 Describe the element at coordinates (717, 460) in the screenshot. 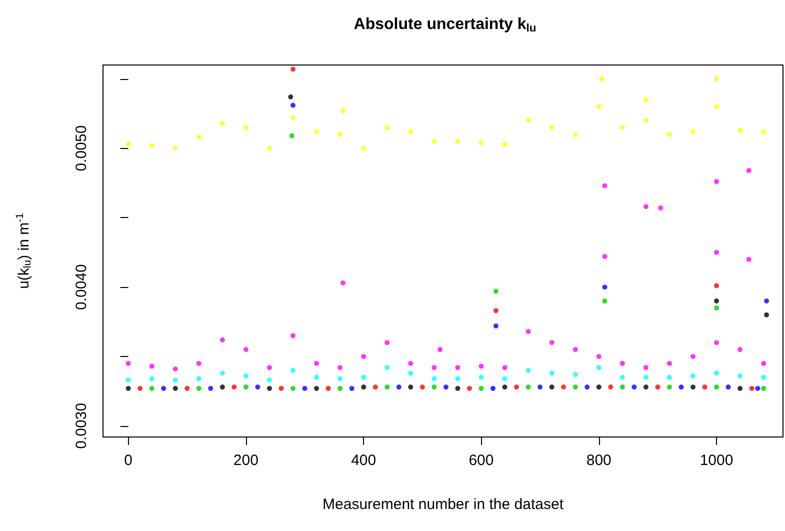

I see `x-tick-label: 1000` at that location.